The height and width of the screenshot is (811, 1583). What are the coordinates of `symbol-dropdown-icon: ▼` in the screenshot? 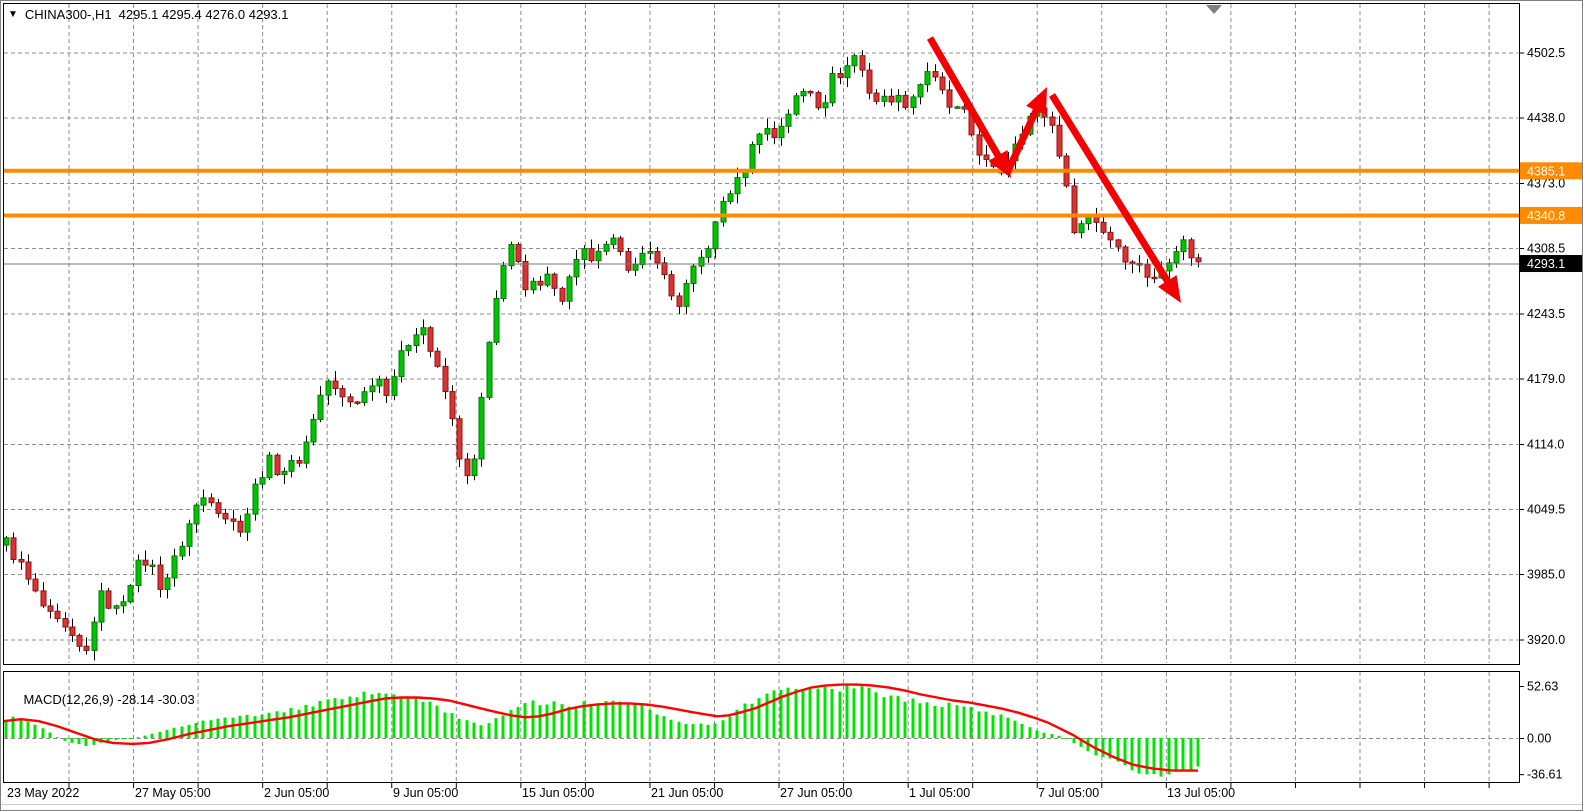 It's located at (13, 14).